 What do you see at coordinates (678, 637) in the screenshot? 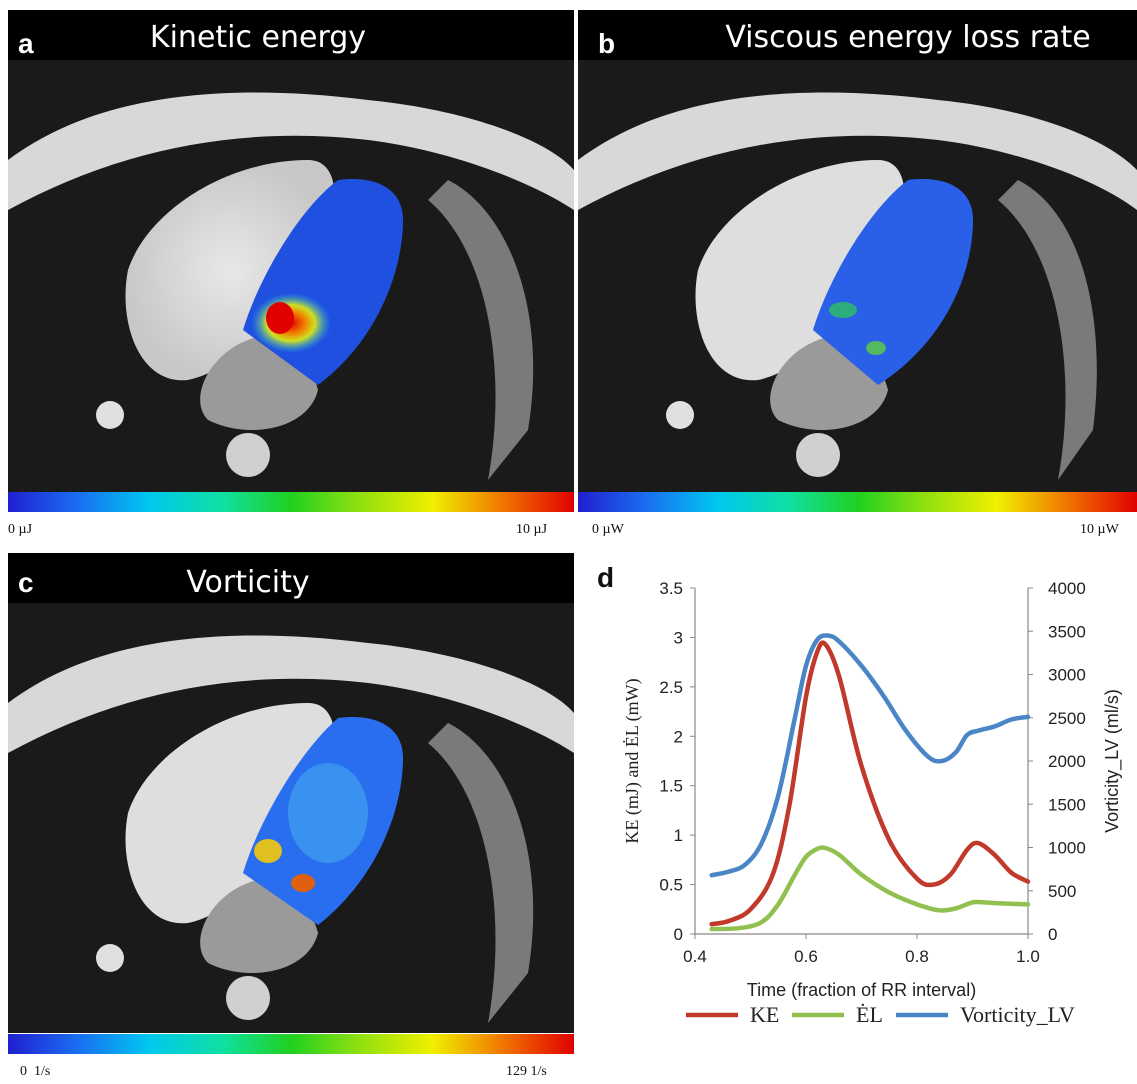
I see `y-left-tick-label: 3` at bounding box center [678, 637].